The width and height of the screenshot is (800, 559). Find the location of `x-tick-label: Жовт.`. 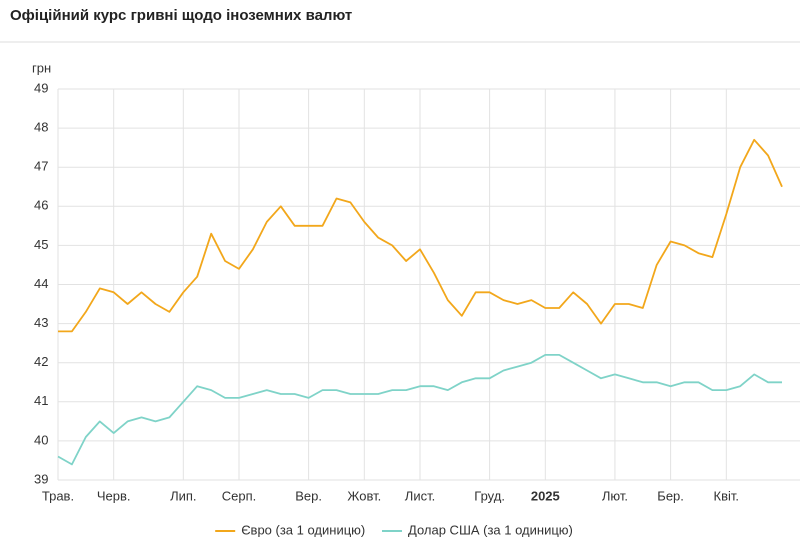

x-tick-label: Жовт. is located at coordinates (364, 495).